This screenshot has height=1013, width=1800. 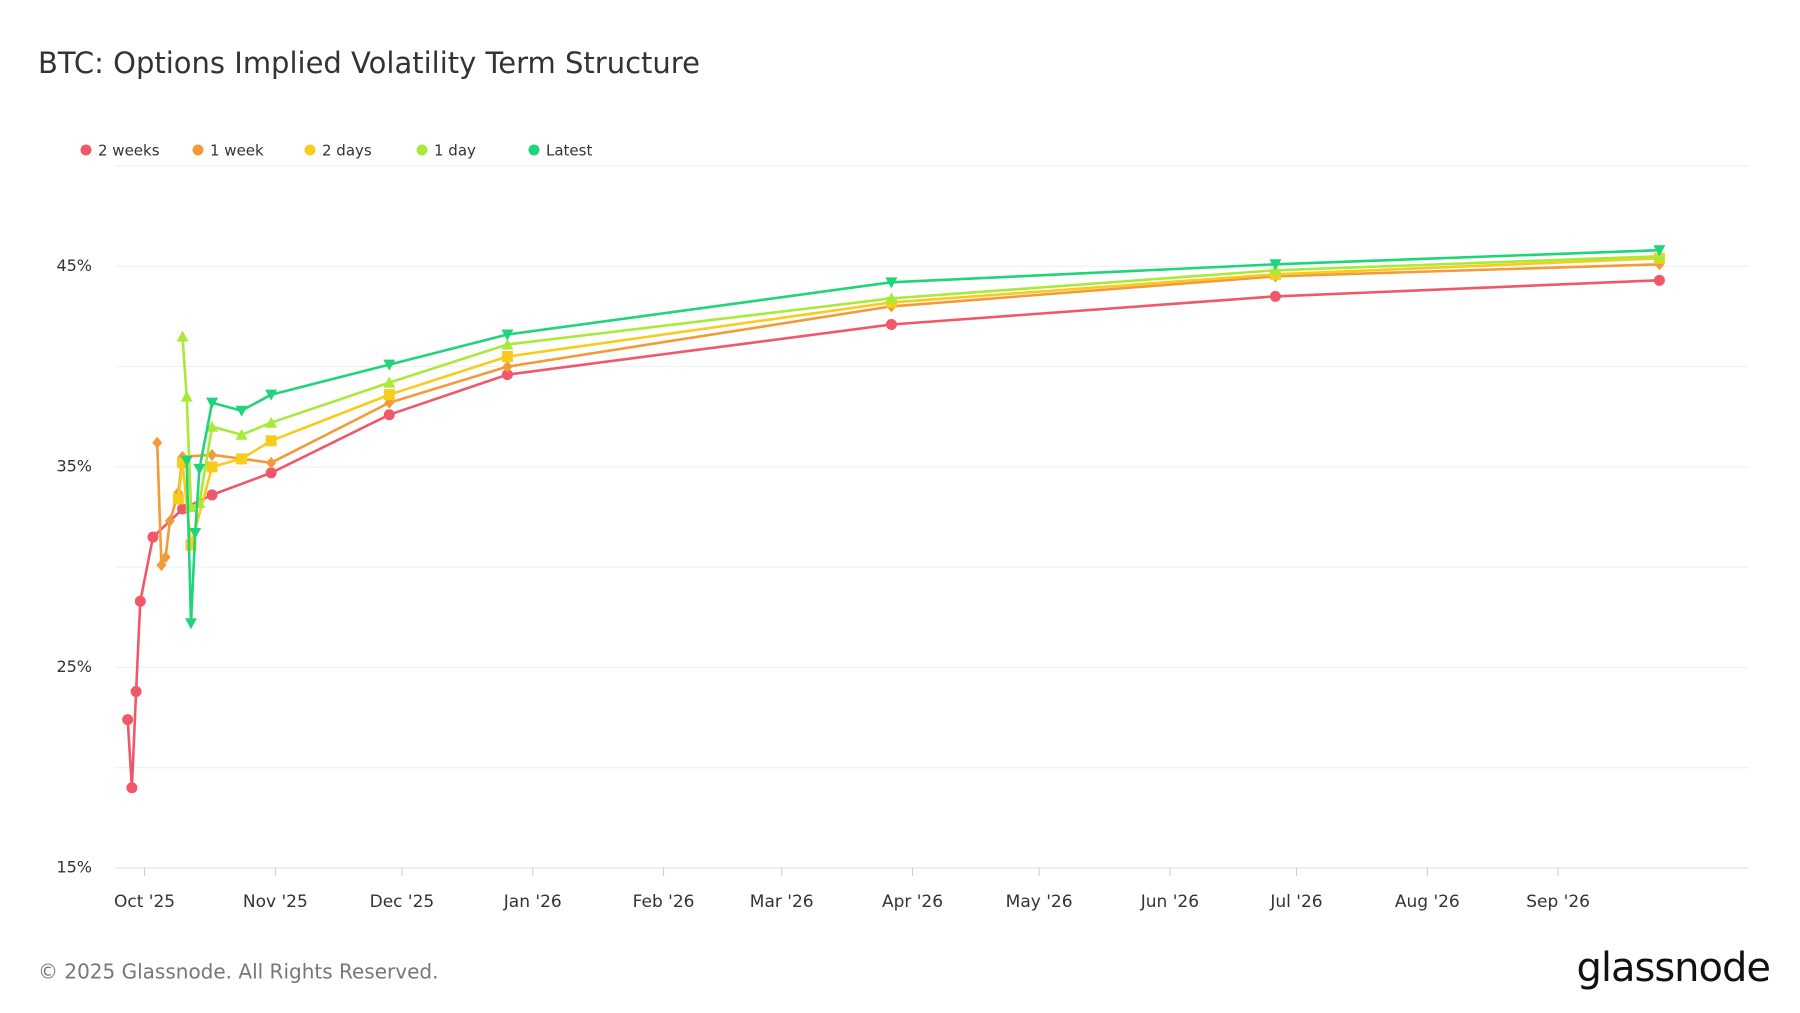 What do you see at coordinates (144, 902) in the screenshot?
I see `x-tick-label: Oct '25` at bounding box center [144, 902].